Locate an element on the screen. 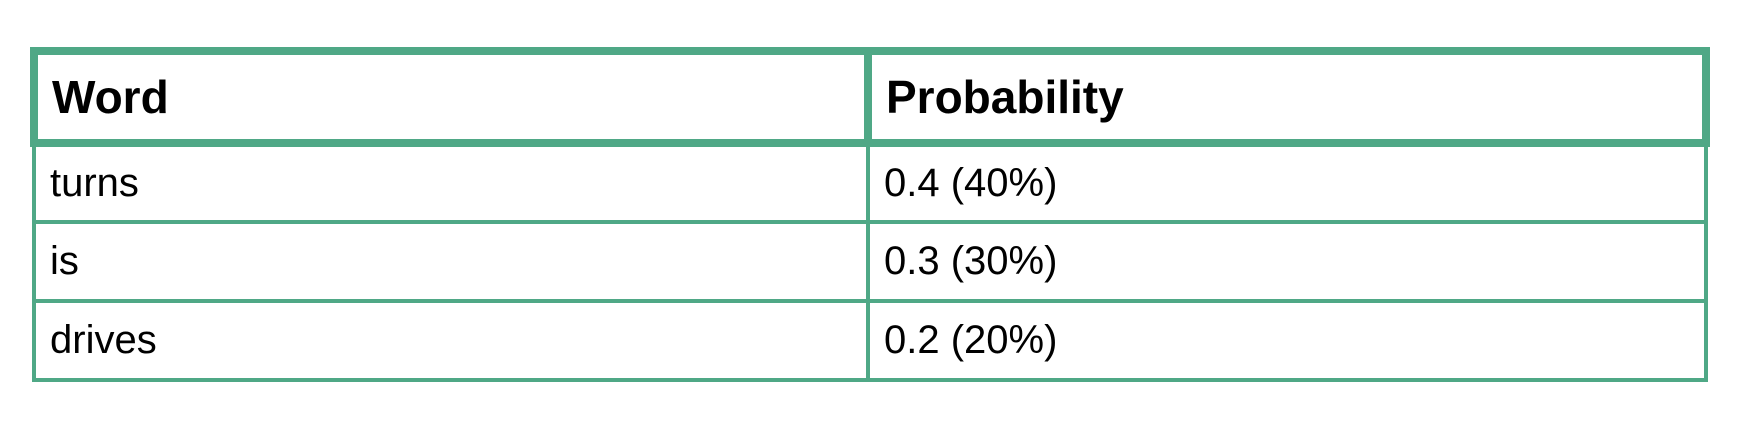 The width and height of the screenshot is (1740, 440). cell-probability: 0.4 (40%) is located at coordinates (1287, 182).